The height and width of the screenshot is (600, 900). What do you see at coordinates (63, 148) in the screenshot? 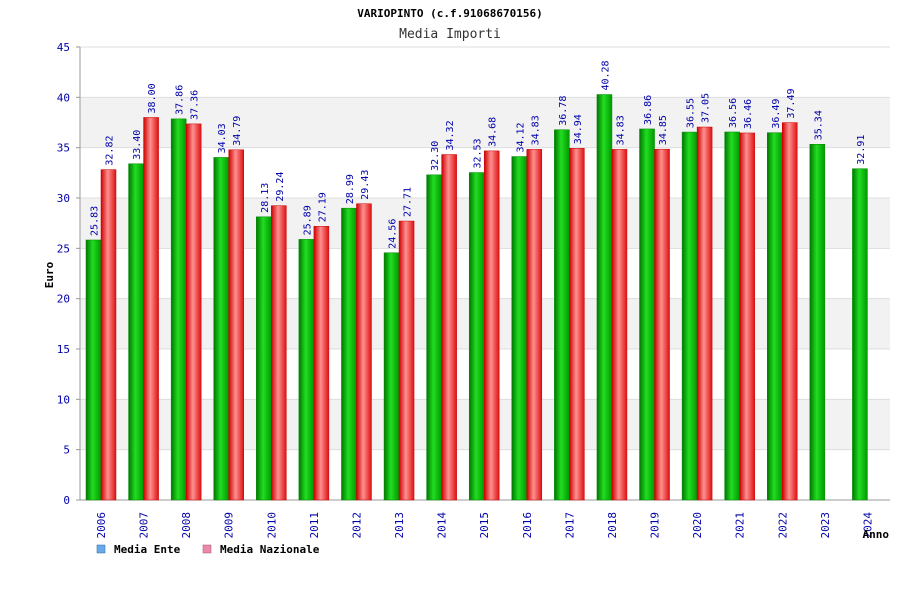
I see `y-tick-label: 35` at bounding box center [63, 148].